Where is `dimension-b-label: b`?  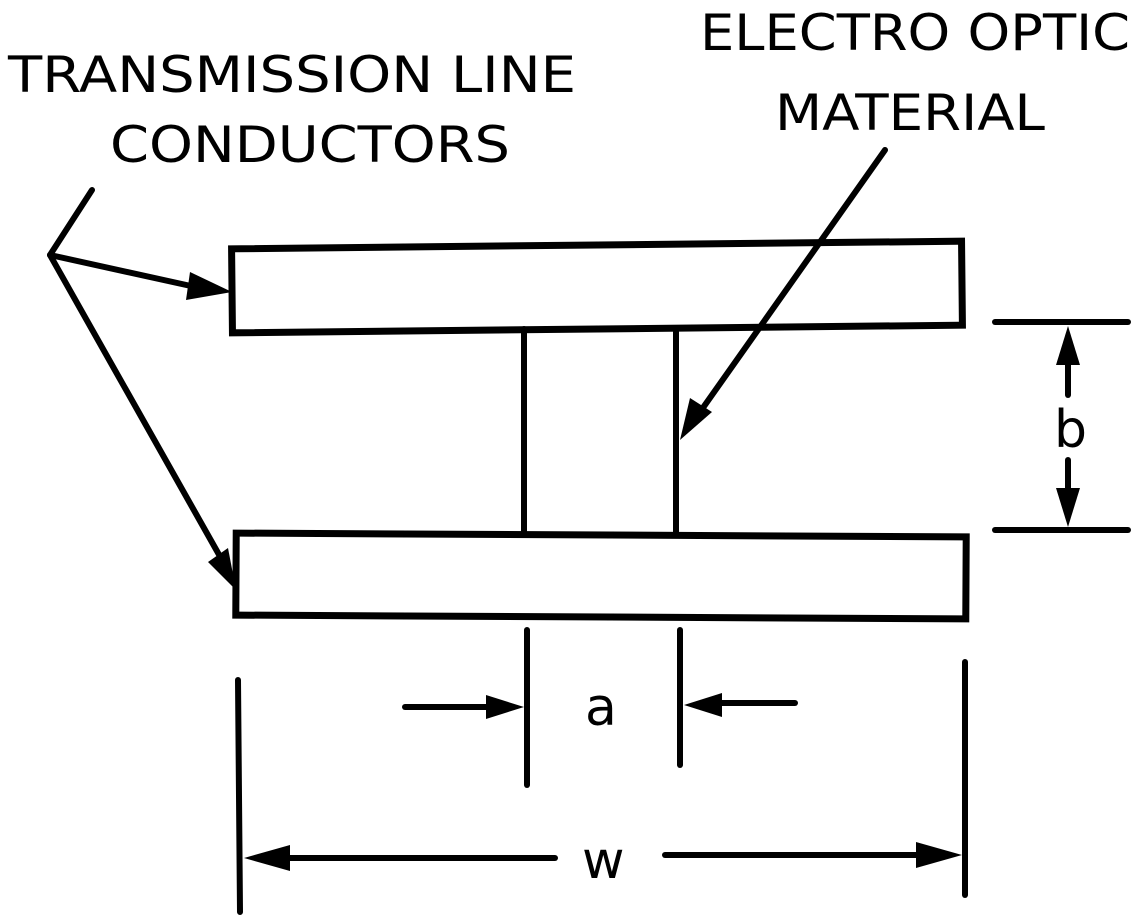
dimension-b-label: b is located at coordinates (1070, 430).